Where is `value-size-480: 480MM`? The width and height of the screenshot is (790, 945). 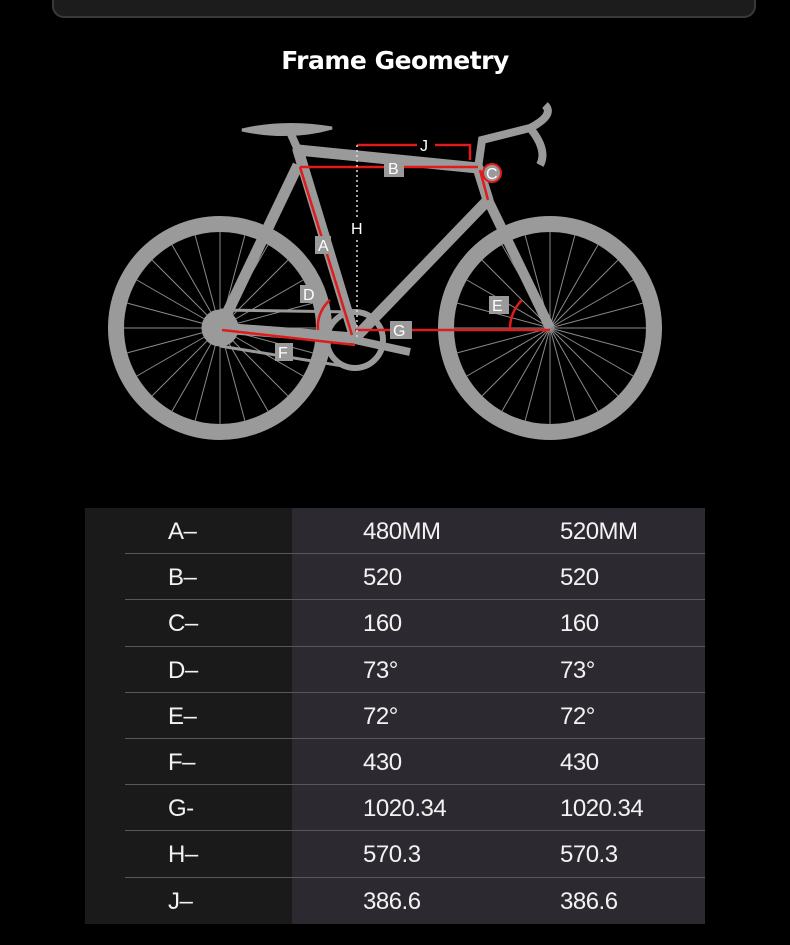 value-size-480: 480MM is located at coordinates (402, 531).